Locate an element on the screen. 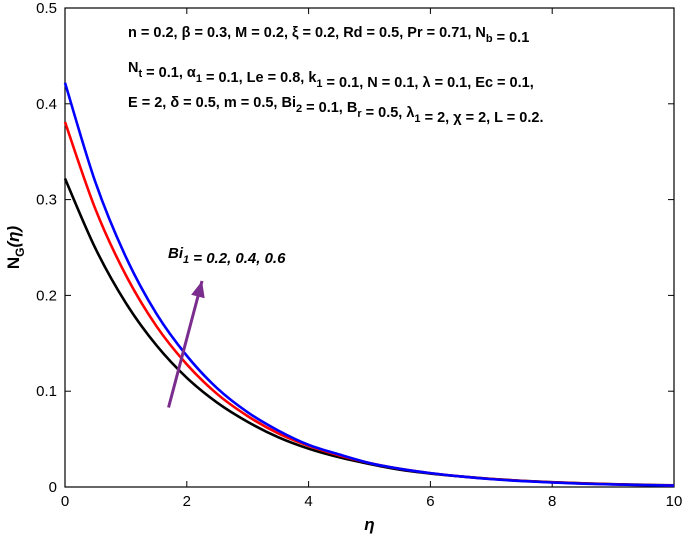 Image resolution: width=685 pixels, height=538 pixels. x-tick-label: 10 is located at coordinates (674, 501).